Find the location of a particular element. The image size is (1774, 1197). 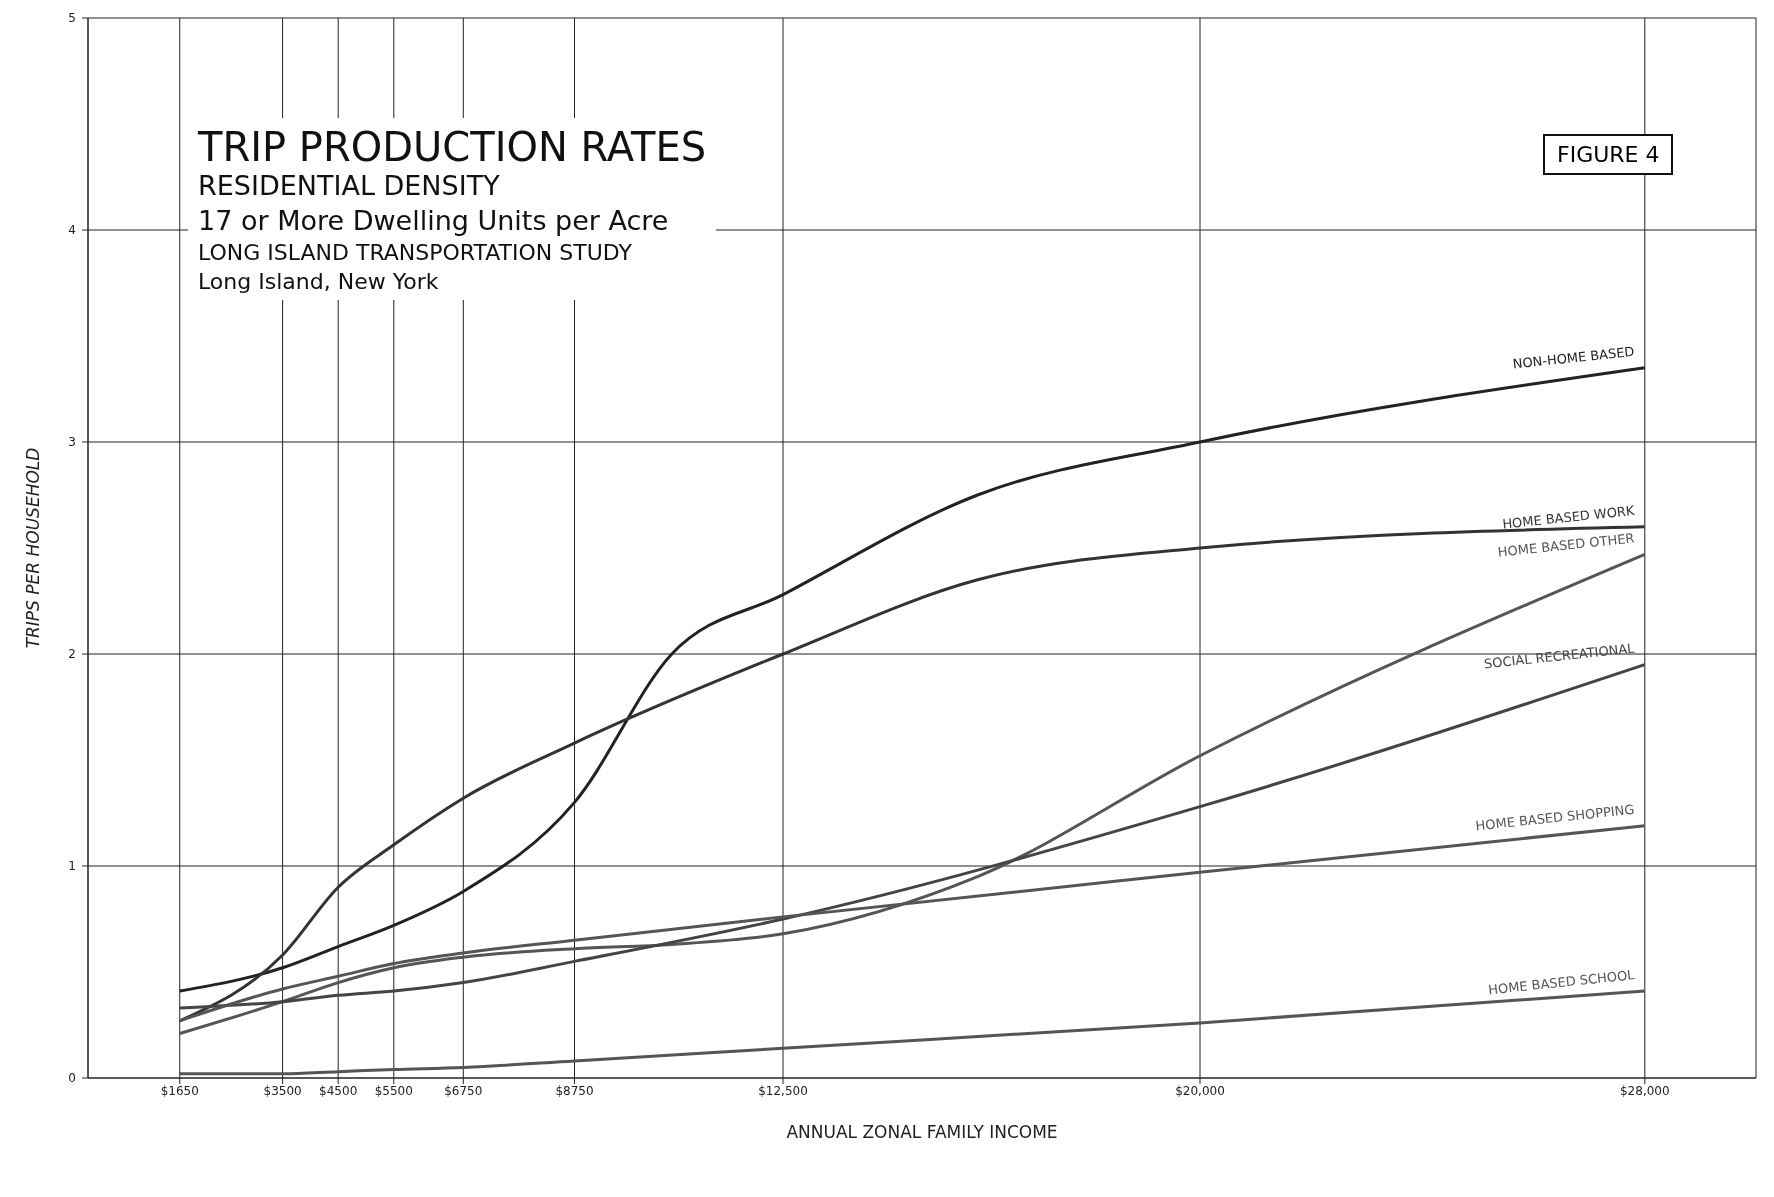

y-tick-label: 2 is located at coordinates (72, 654).